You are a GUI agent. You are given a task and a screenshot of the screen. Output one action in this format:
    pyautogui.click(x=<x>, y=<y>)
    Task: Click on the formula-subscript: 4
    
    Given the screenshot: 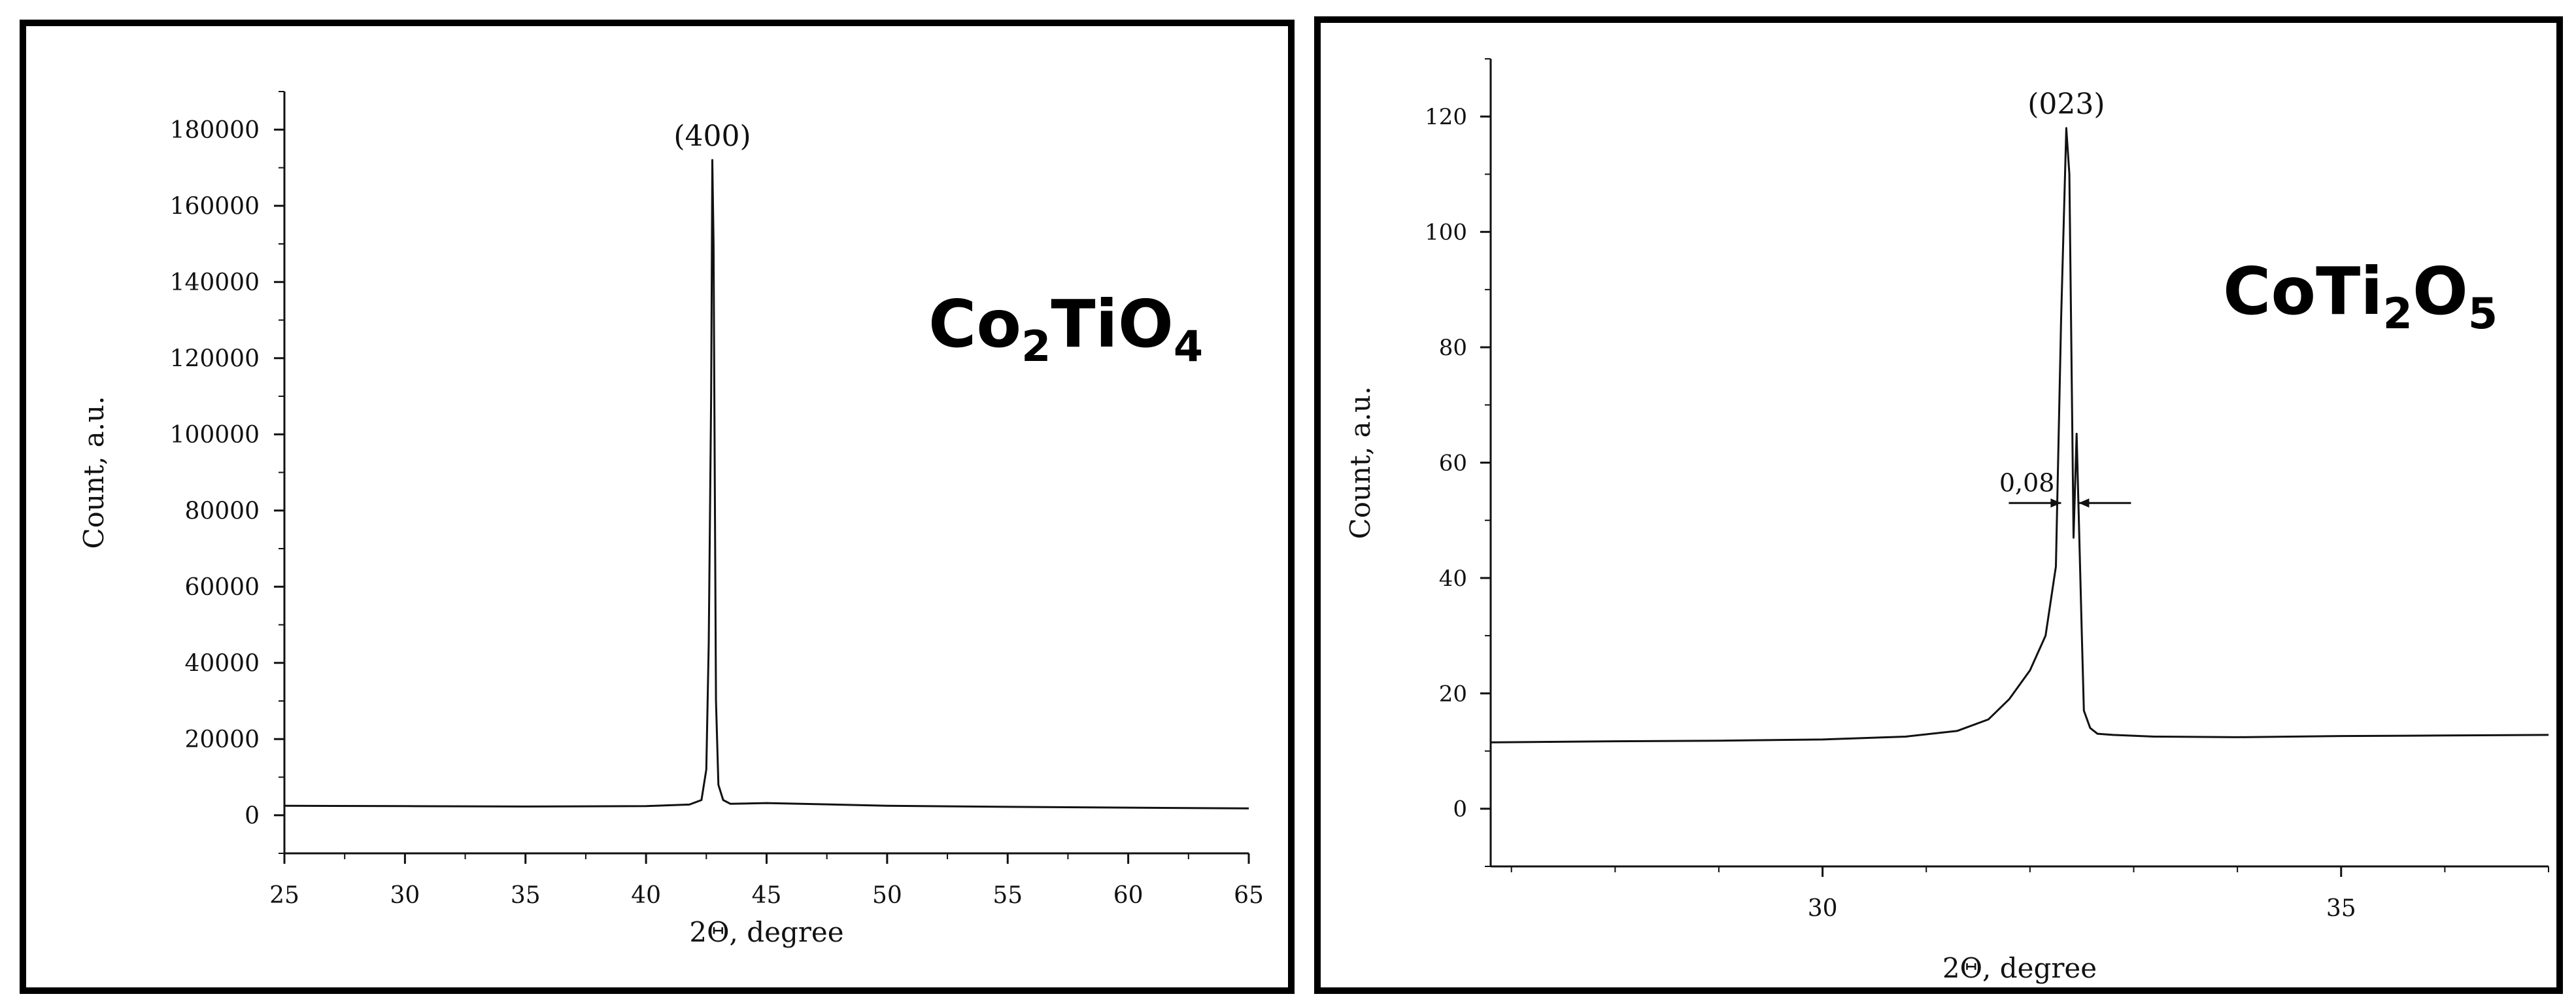 What is the action you would take?
    pyautogui.click(x=1188, y=346)
    